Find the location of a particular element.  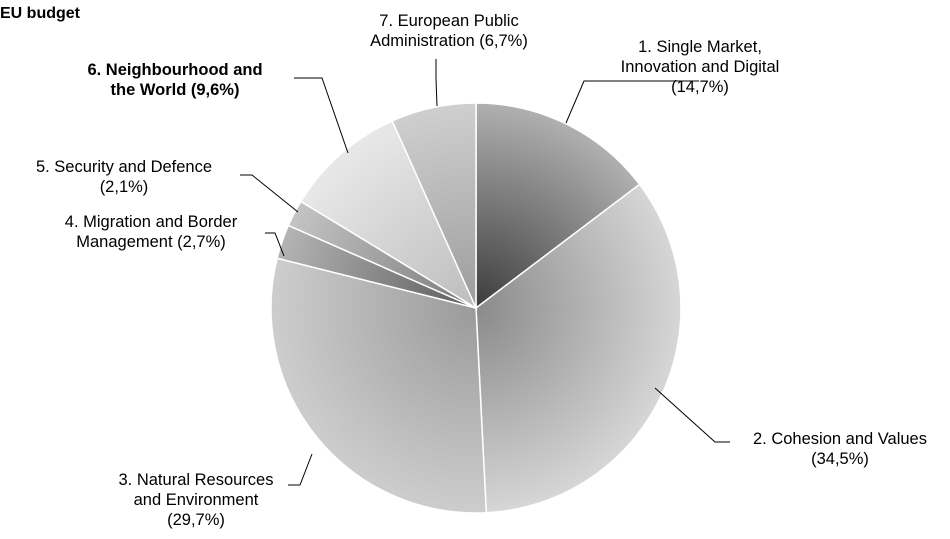

slice-label-7: 7. European Public Administration (6,7%) is located at coordinates (449, 31).